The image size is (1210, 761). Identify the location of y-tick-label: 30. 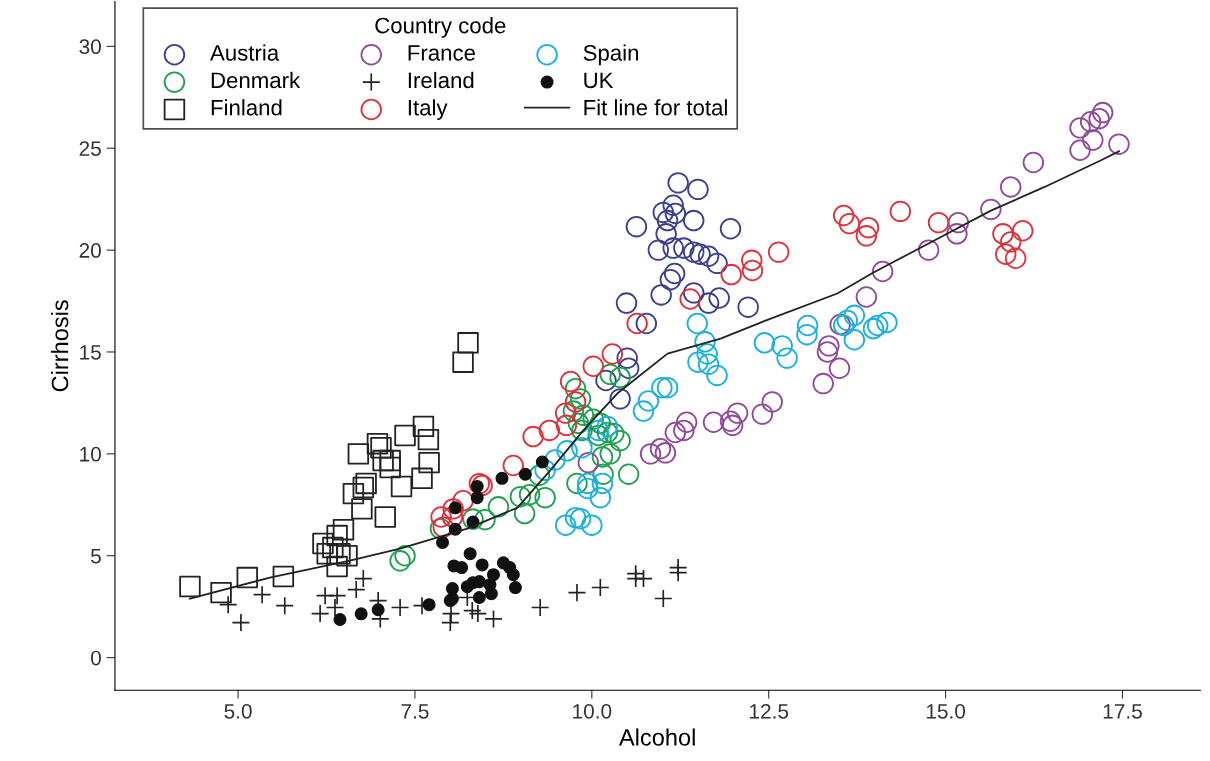
(90, 47).